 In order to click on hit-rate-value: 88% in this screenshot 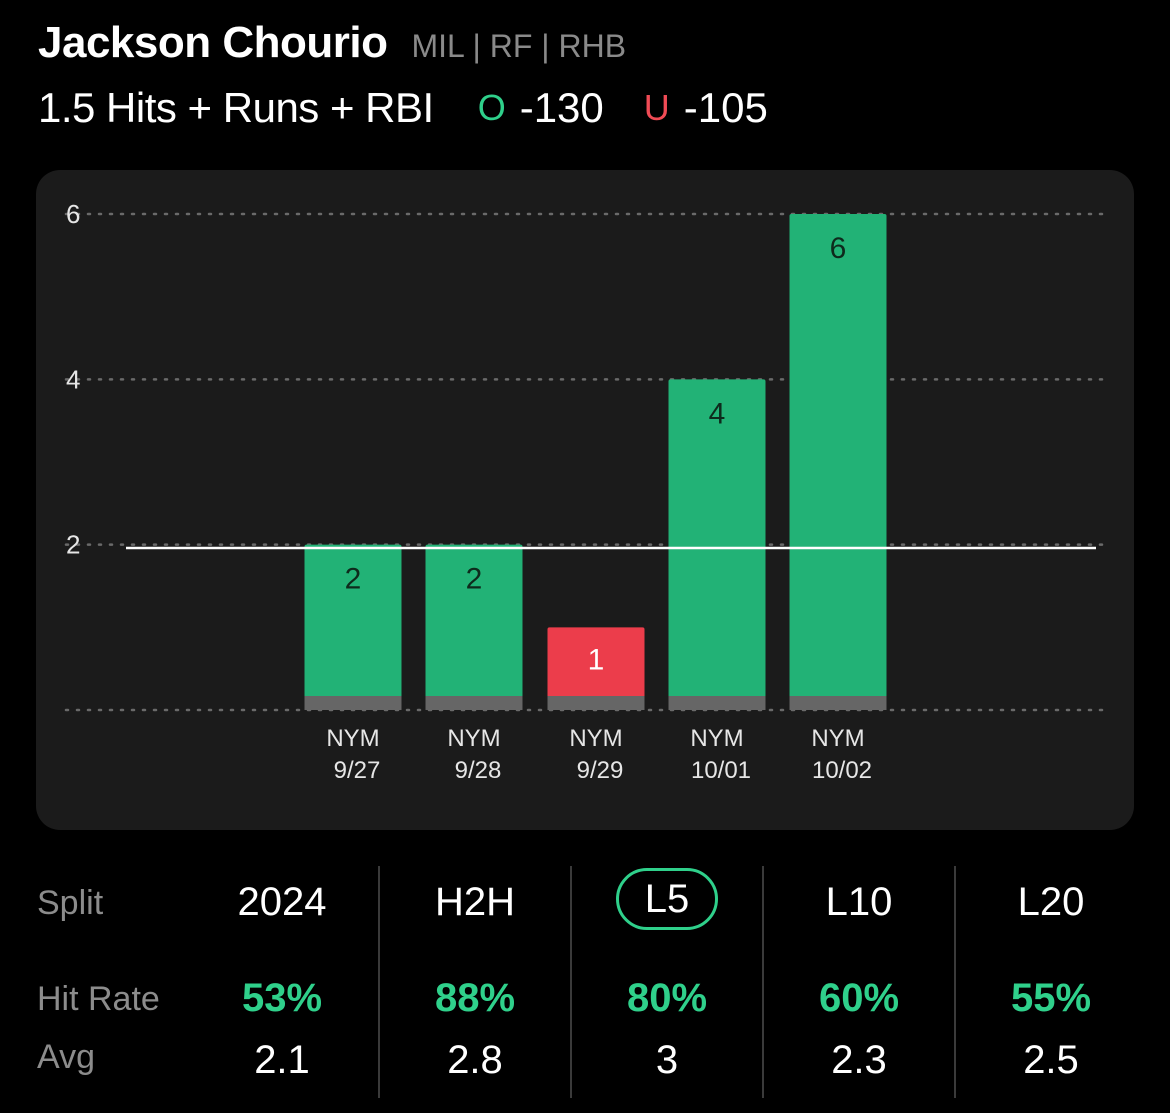, I will do `click(475, 998)`.